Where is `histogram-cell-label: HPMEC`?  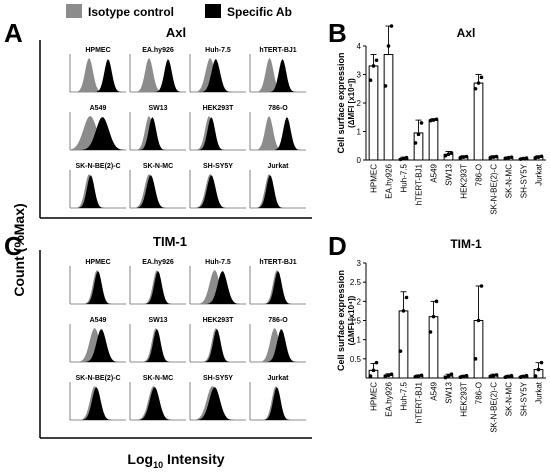
histogram-cell-label: HPMEC is located at coordinates (97, 262).